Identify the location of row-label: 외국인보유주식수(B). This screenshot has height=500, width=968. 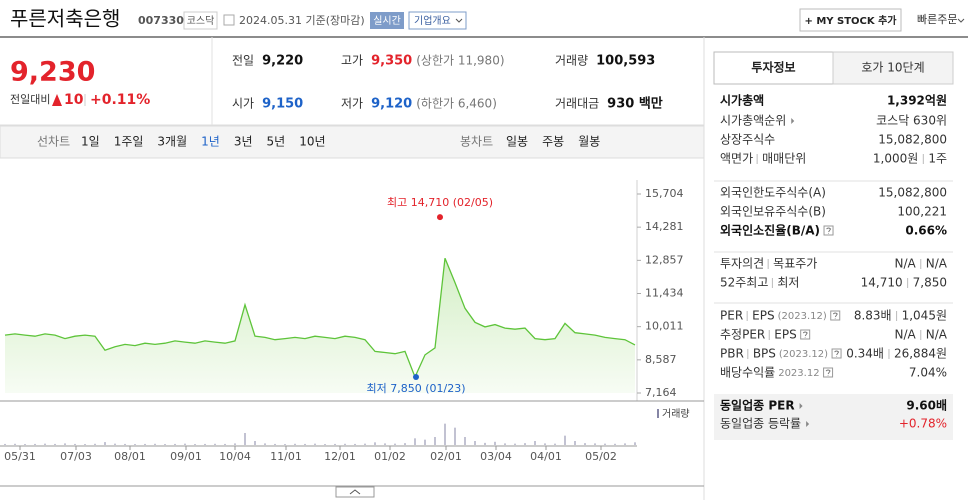
(773, 212).